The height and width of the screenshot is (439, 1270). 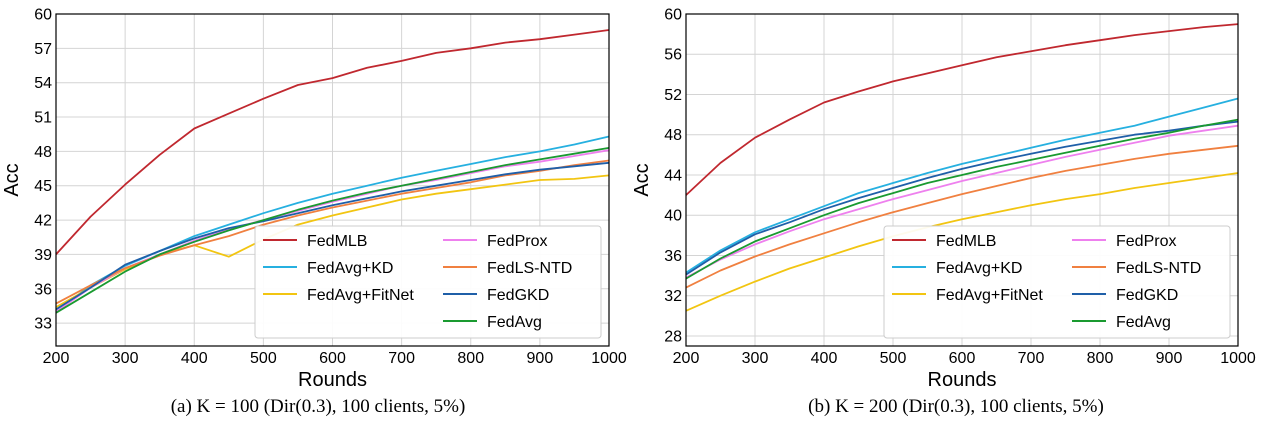 I want to click on series-line-fedavg-fitnet, so click(x=962, y=242).